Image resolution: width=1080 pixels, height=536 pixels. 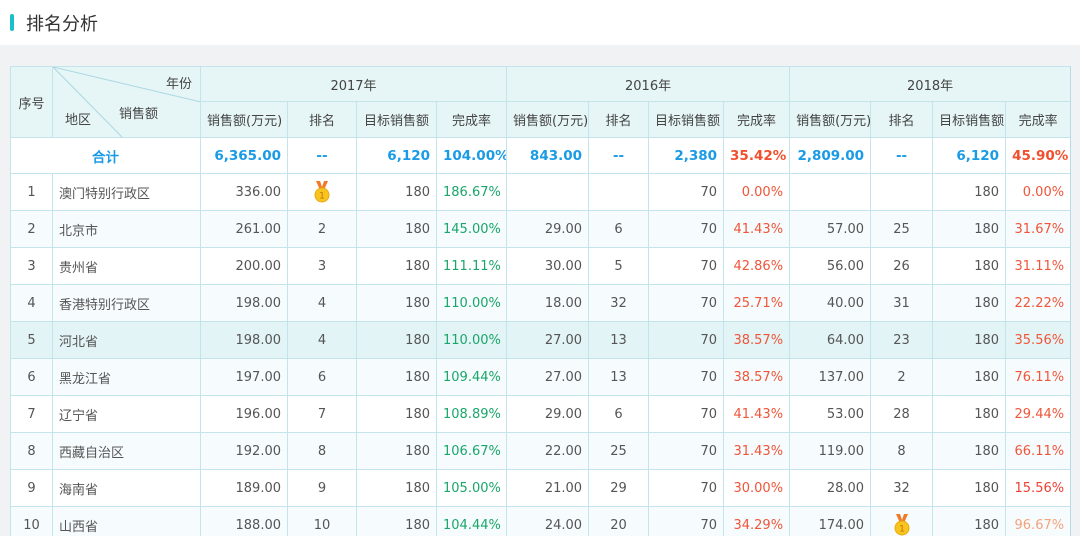 What do you see at coordinates (126, 303) in the screenshot?
I see `row-region: 香港特别行政区` at bounding box center [126, 303].